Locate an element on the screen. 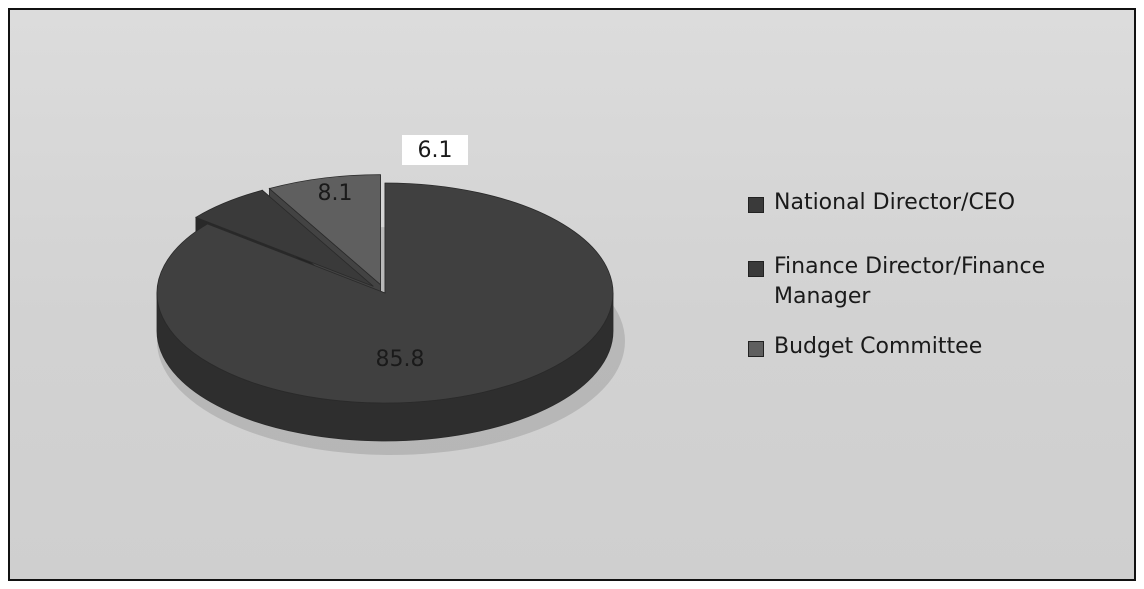  legend-item-finance-director: Finance Director/Finance Manager is located at coordinates (938, 282).